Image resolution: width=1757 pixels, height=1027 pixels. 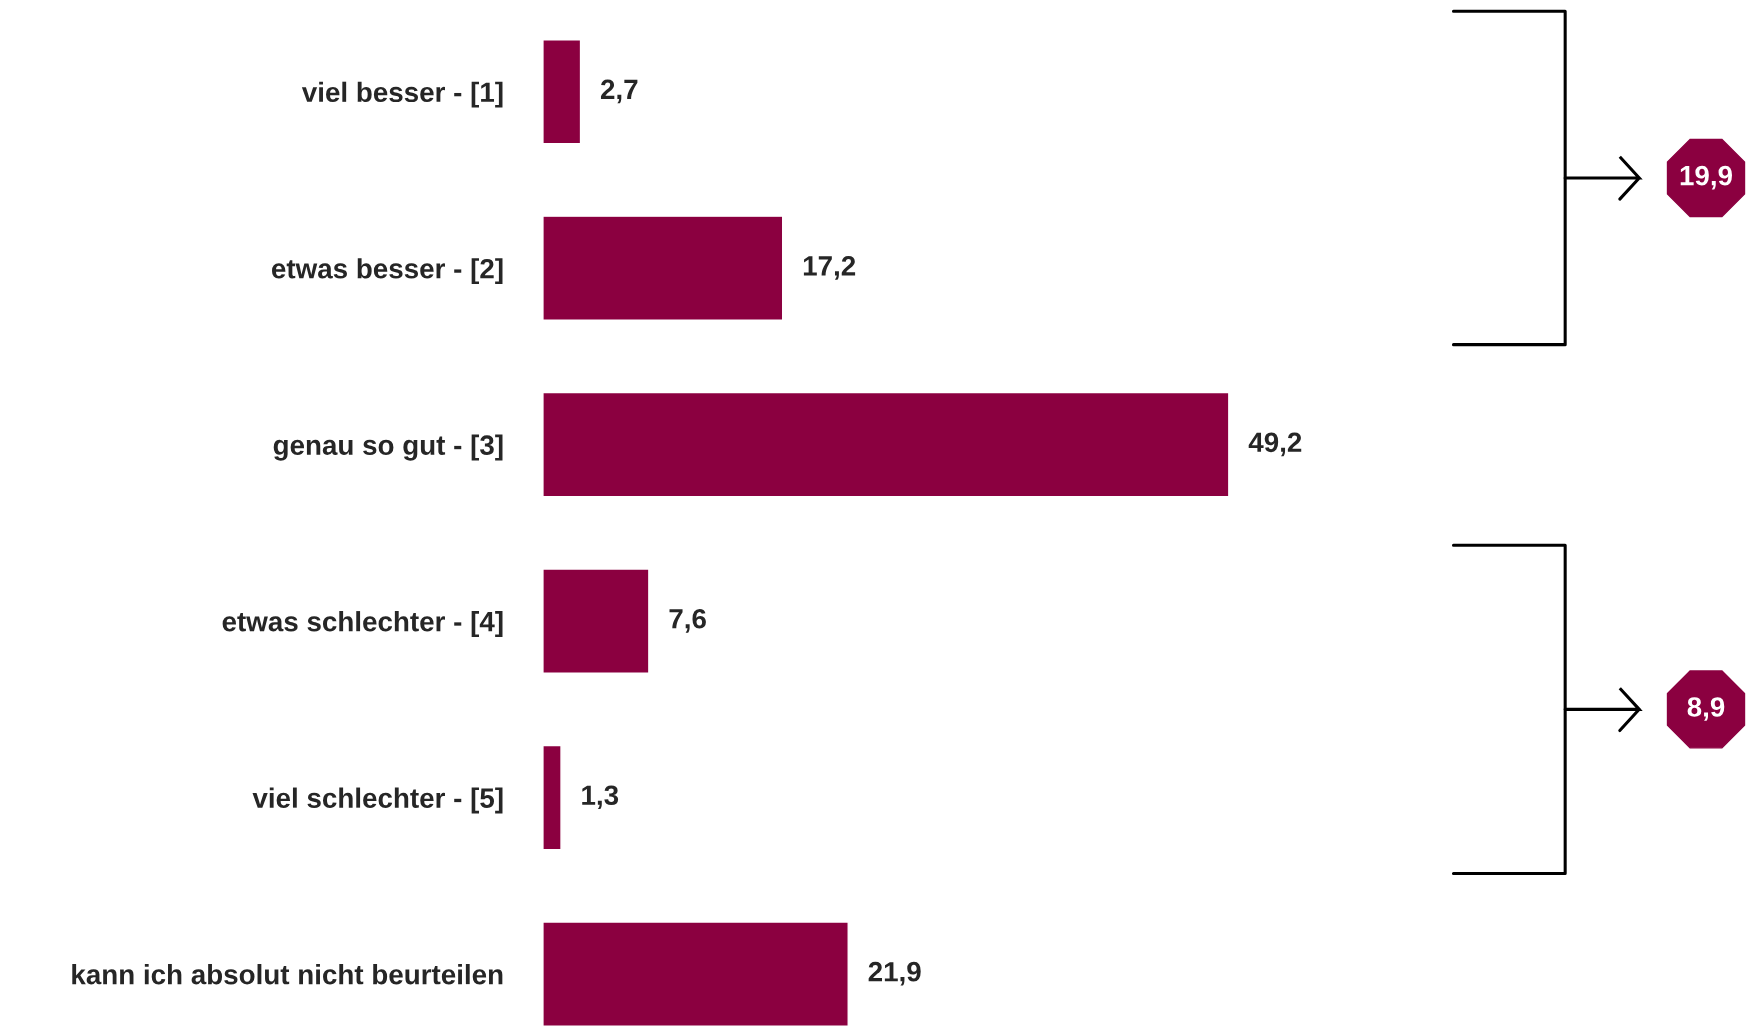 I want to click on y-tick-label: etwas schlechter - [4], so click(x=362, y=624).